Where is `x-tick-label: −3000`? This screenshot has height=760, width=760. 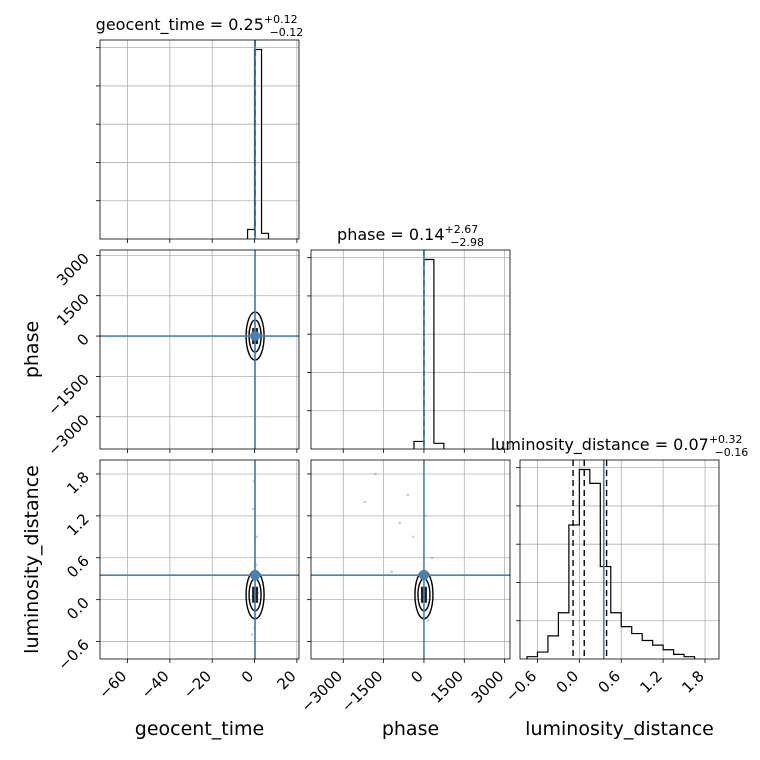 x-tick-label: −3000 is located at coordinates (321, 691).